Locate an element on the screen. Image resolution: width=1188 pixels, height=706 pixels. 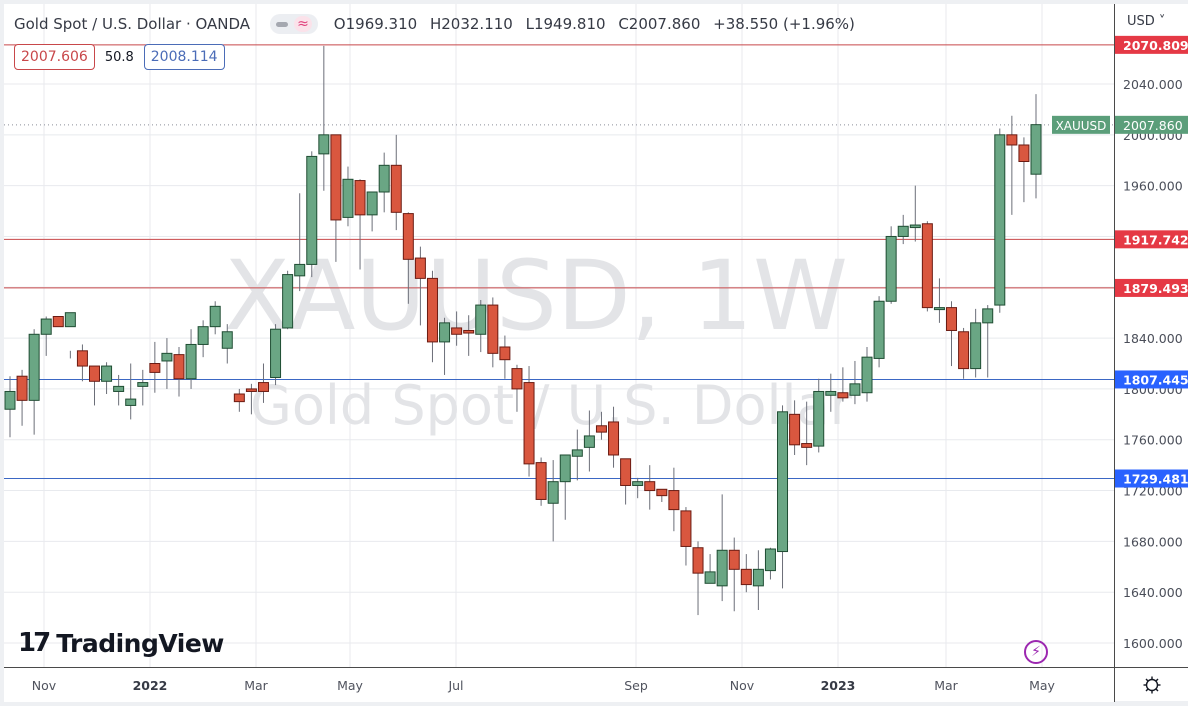
chart-settings-button is located at coordinates (1151, 684).